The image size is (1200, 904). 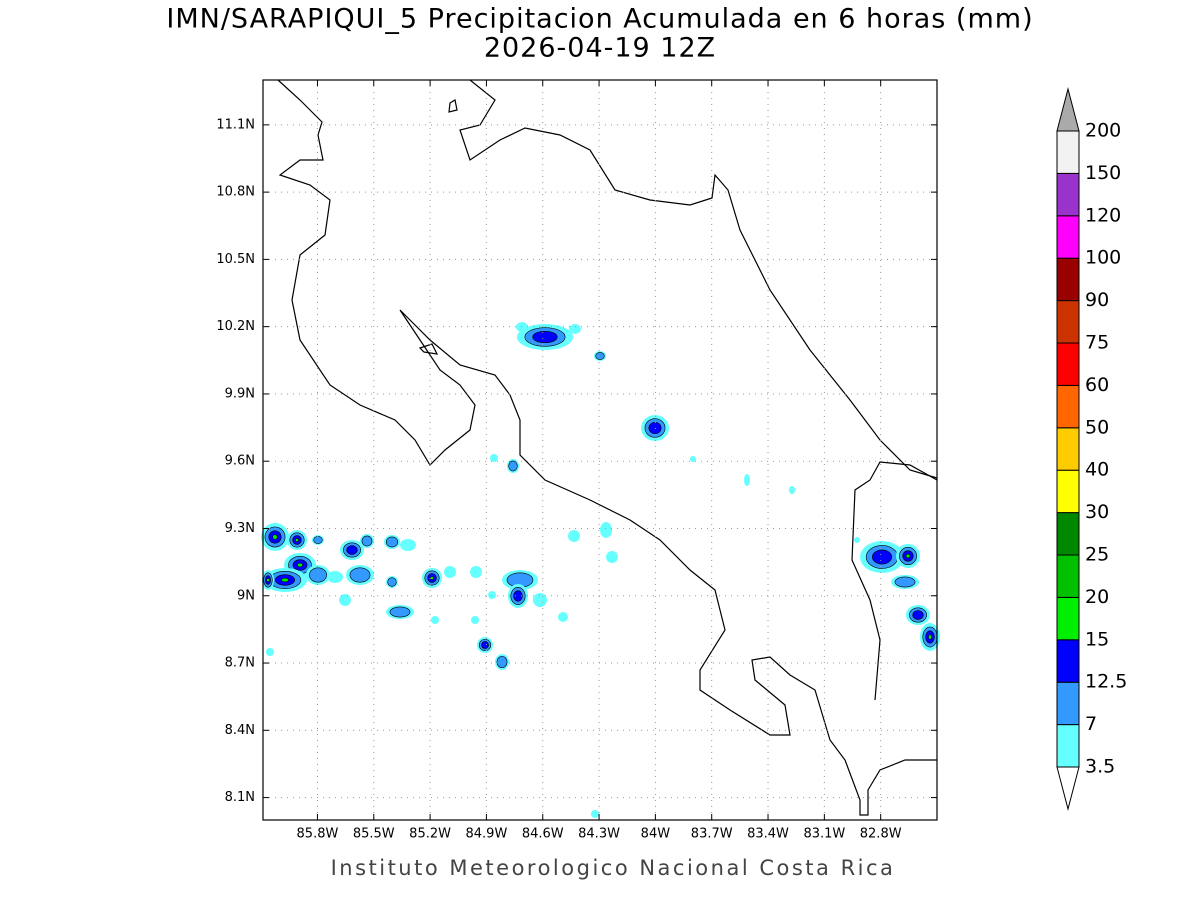 What do you see at coordinates (246, 595) in the screenshot?
I see `y-tick-label: 9N` at bounding box center [246, 595].